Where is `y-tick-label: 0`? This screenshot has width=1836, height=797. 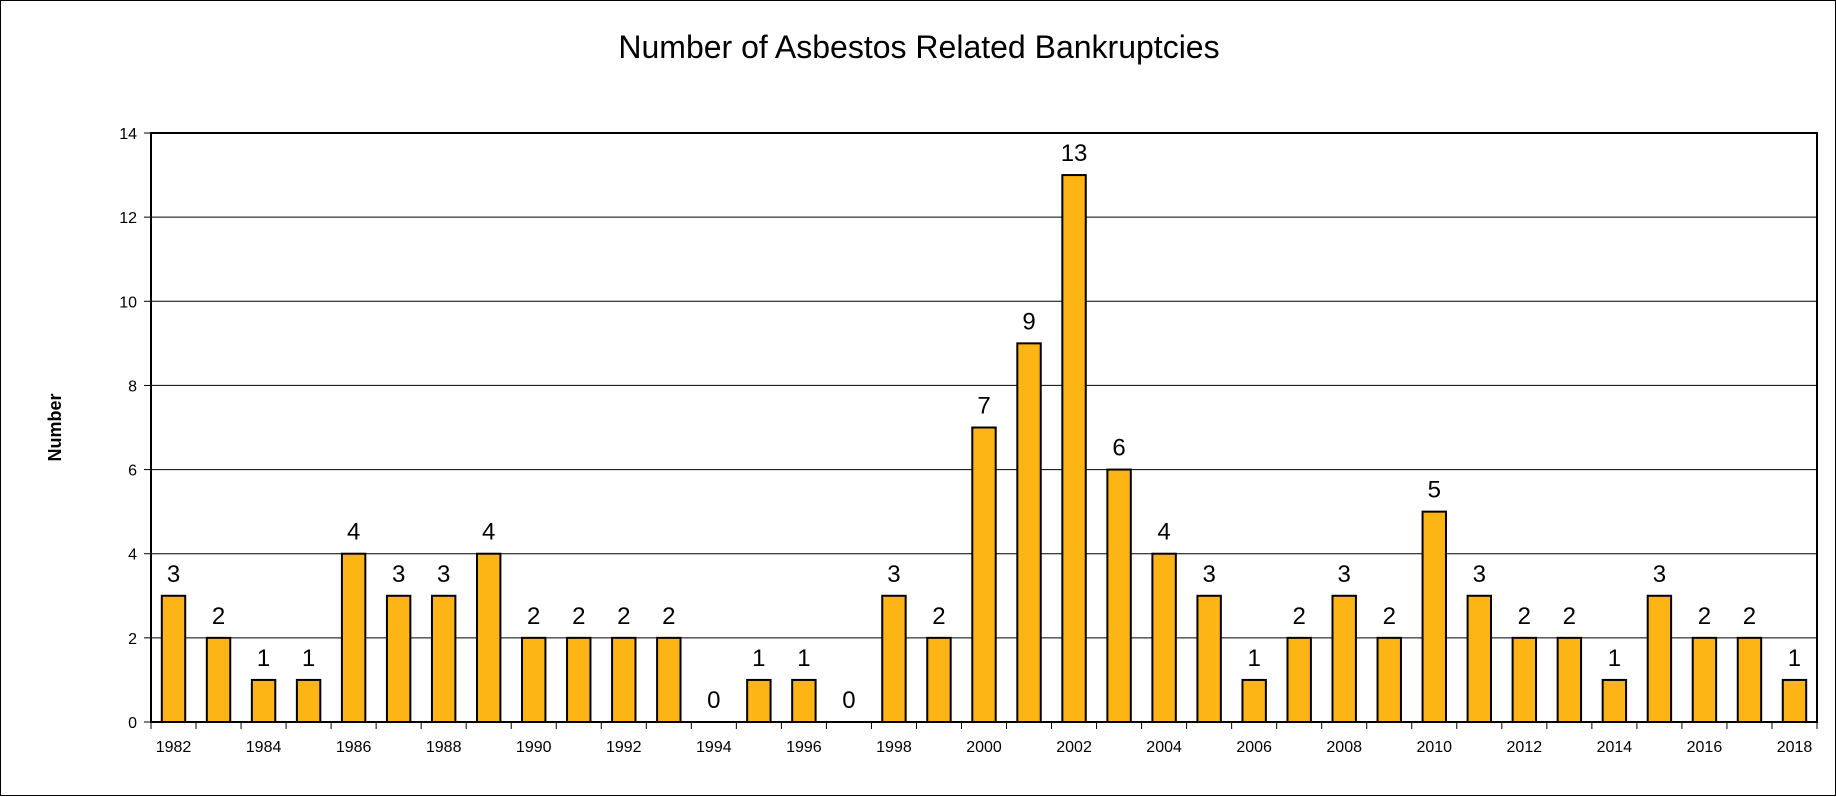
y-tick-label: 0 is located at coordinates (132, 723).